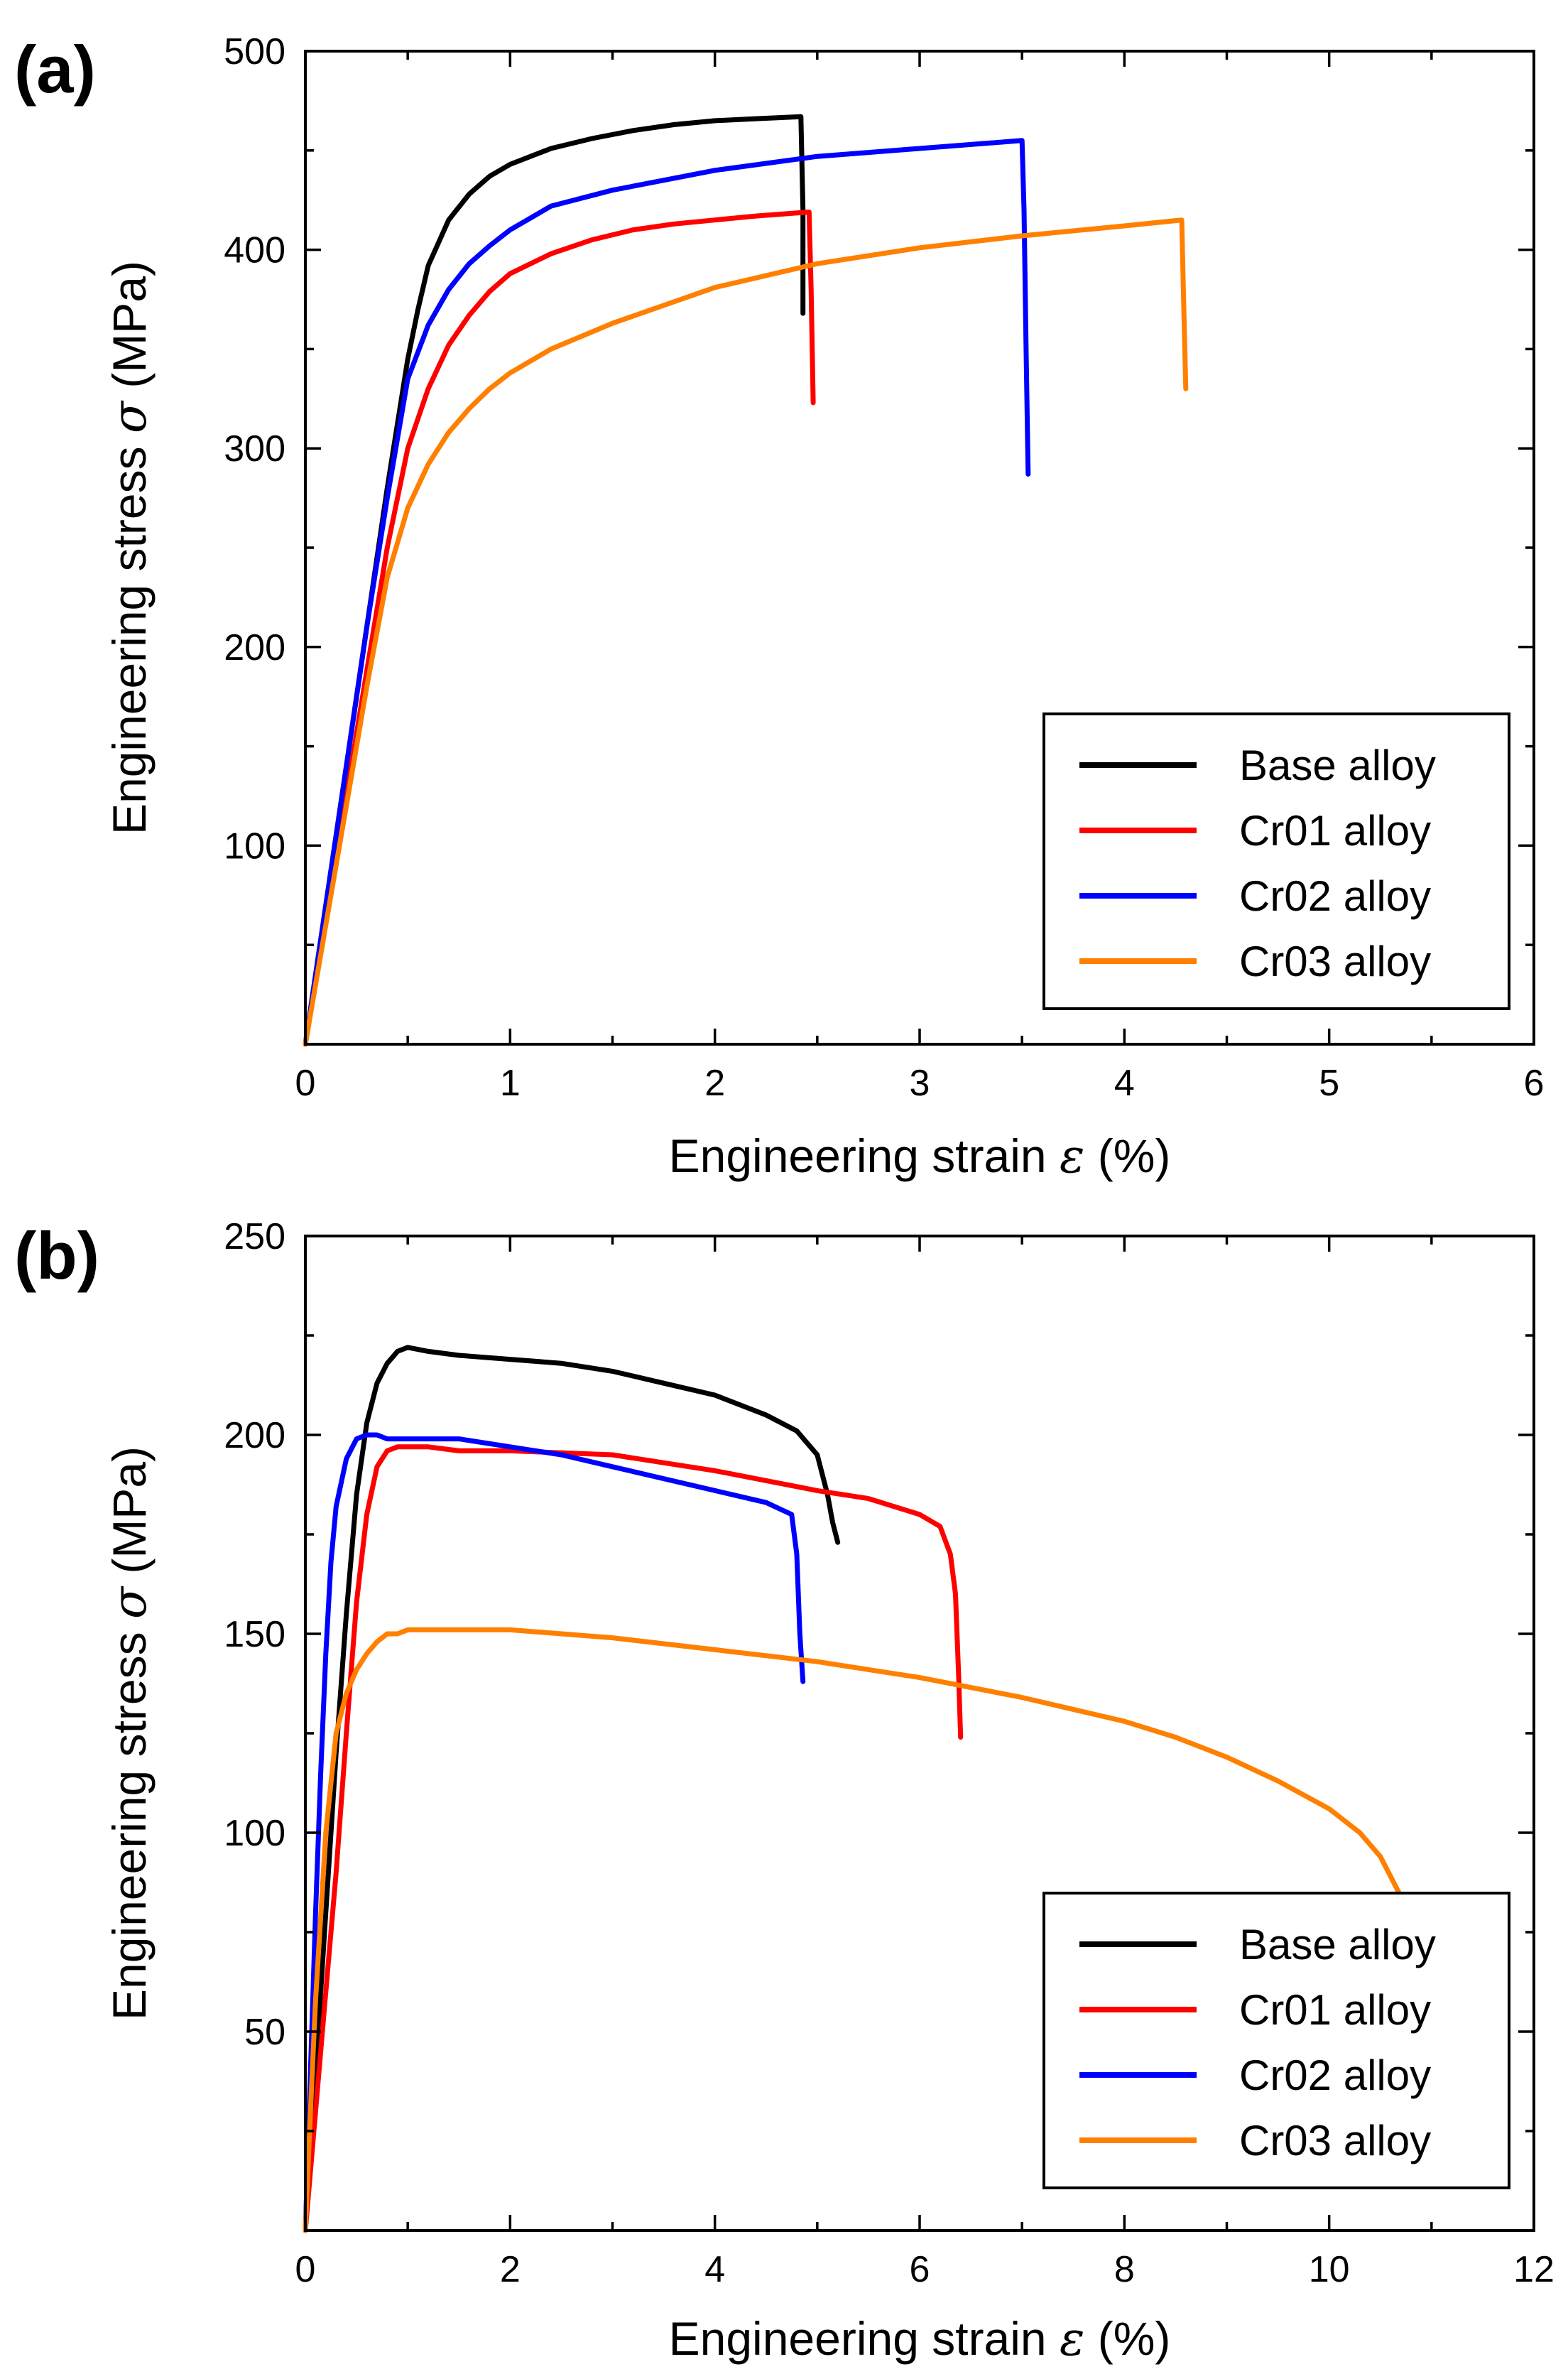 The image size is (1568, 2374). Describe the element at coordinates (55, 69) in the screenshot. I see `panel-label: (a)` at that location.